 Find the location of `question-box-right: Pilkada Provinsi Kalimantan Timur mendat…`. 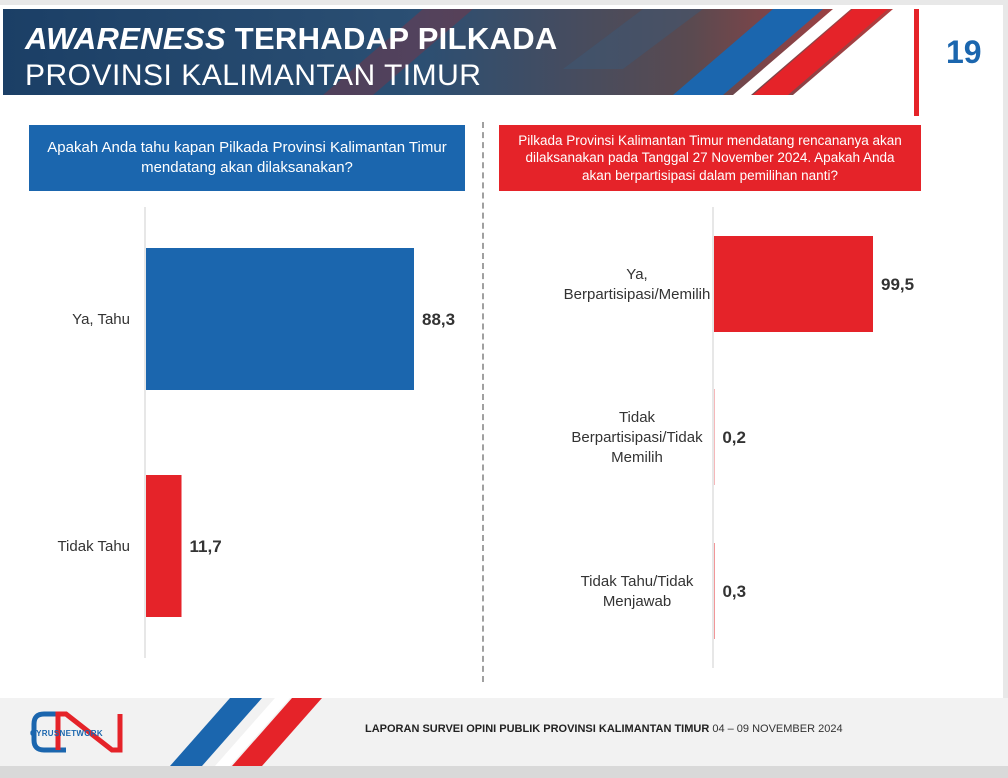

question-box-right: Pilkada Provinsi Kalimantan Timur mendat… is located at coordinates (710, 158).